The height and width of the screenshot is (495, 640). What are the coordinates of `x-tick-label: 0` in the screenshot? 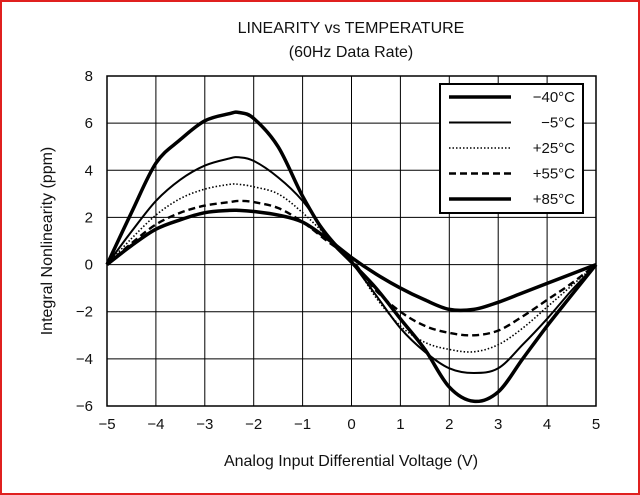 It's located at (351, 424).